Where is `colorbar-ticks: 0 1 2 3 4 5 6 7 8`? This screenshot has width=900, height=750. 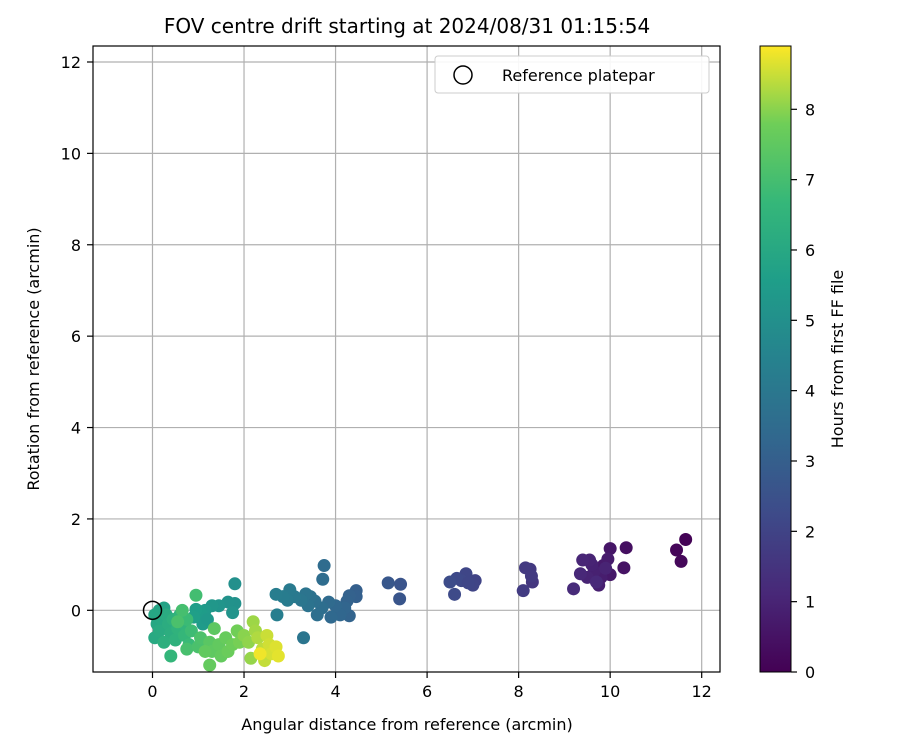
colorbar-ticks: 0 1 2 3 4 5 6 7 8 is located at coordinates (803, 391).